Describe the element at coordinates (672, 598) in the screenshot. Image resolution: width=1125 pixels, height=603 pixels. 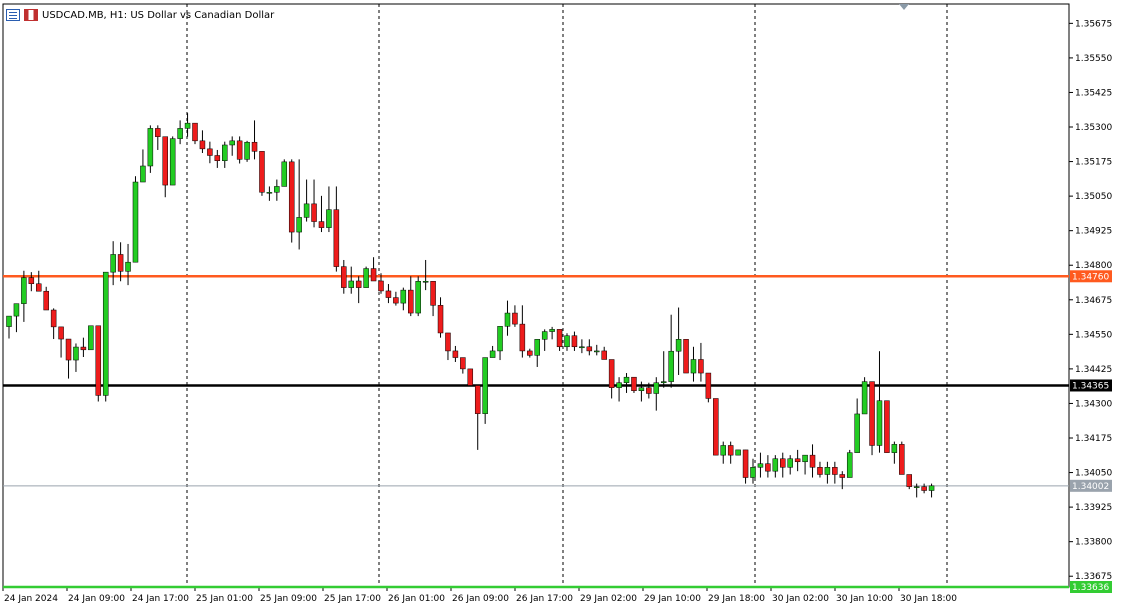
I see `x-tick-label: 29 Jan 10:00` at that location.